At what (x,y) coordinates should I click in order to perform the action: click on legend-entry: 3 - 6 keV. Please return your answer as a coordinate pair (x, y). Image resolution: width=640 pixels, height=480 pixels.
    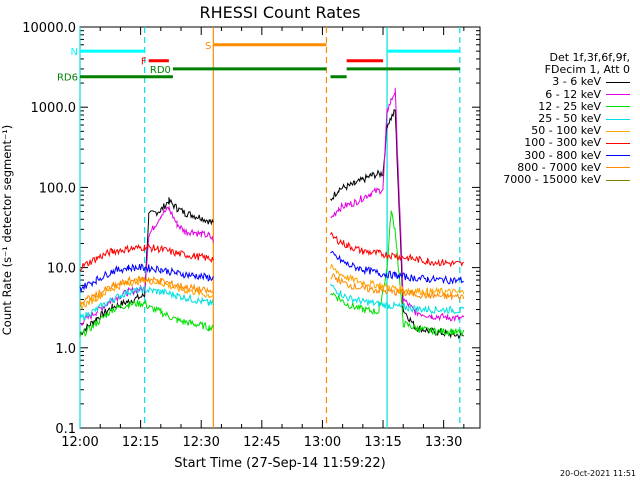
    Looking at the image, I should click on (555, 82).